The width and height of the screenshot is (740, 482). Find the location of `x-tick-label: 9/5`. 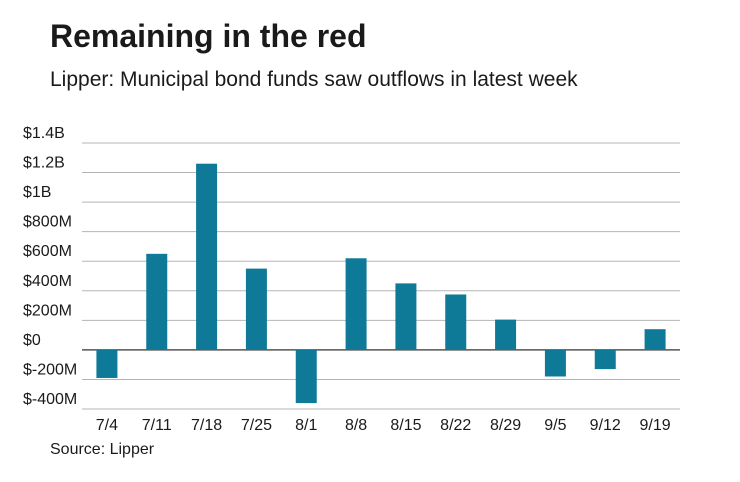

x-tick-label: 9/5 is located at coordinates (555, 425).